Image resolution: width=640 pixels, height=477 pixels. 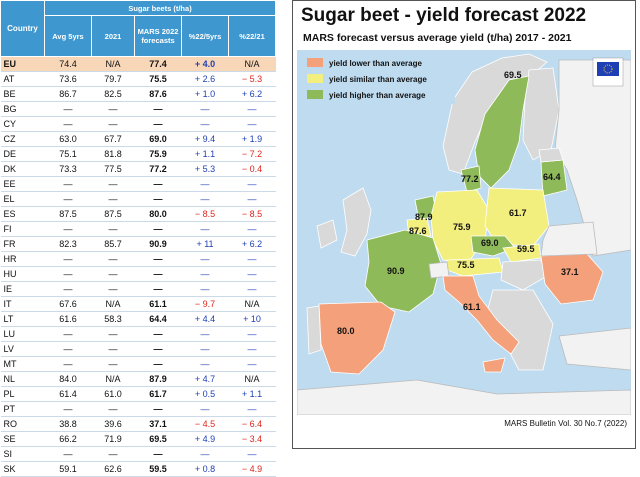 What do you see at coordinates (22, 199) in the screenshot?
I see `country-cell: EL` at bounding box center [22, 199].